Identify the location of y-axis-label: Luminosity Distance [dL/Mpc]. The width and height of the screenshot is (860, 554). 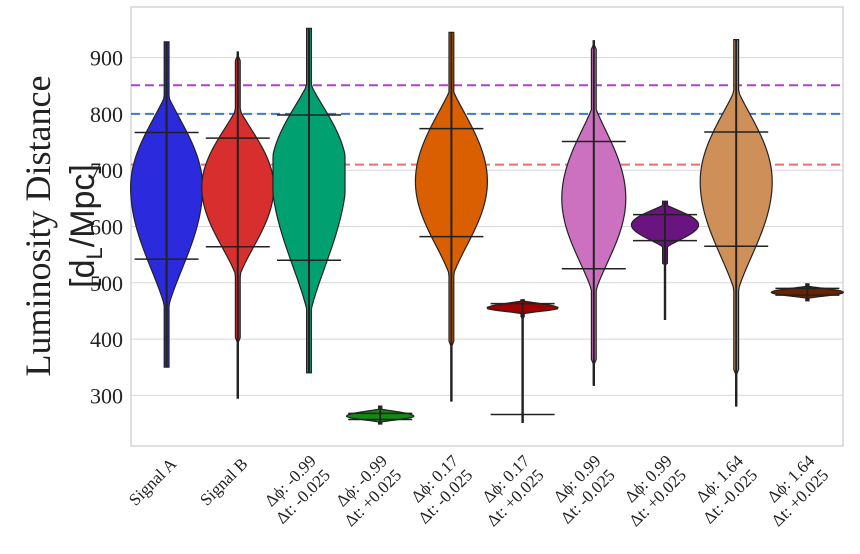
(62, 226).